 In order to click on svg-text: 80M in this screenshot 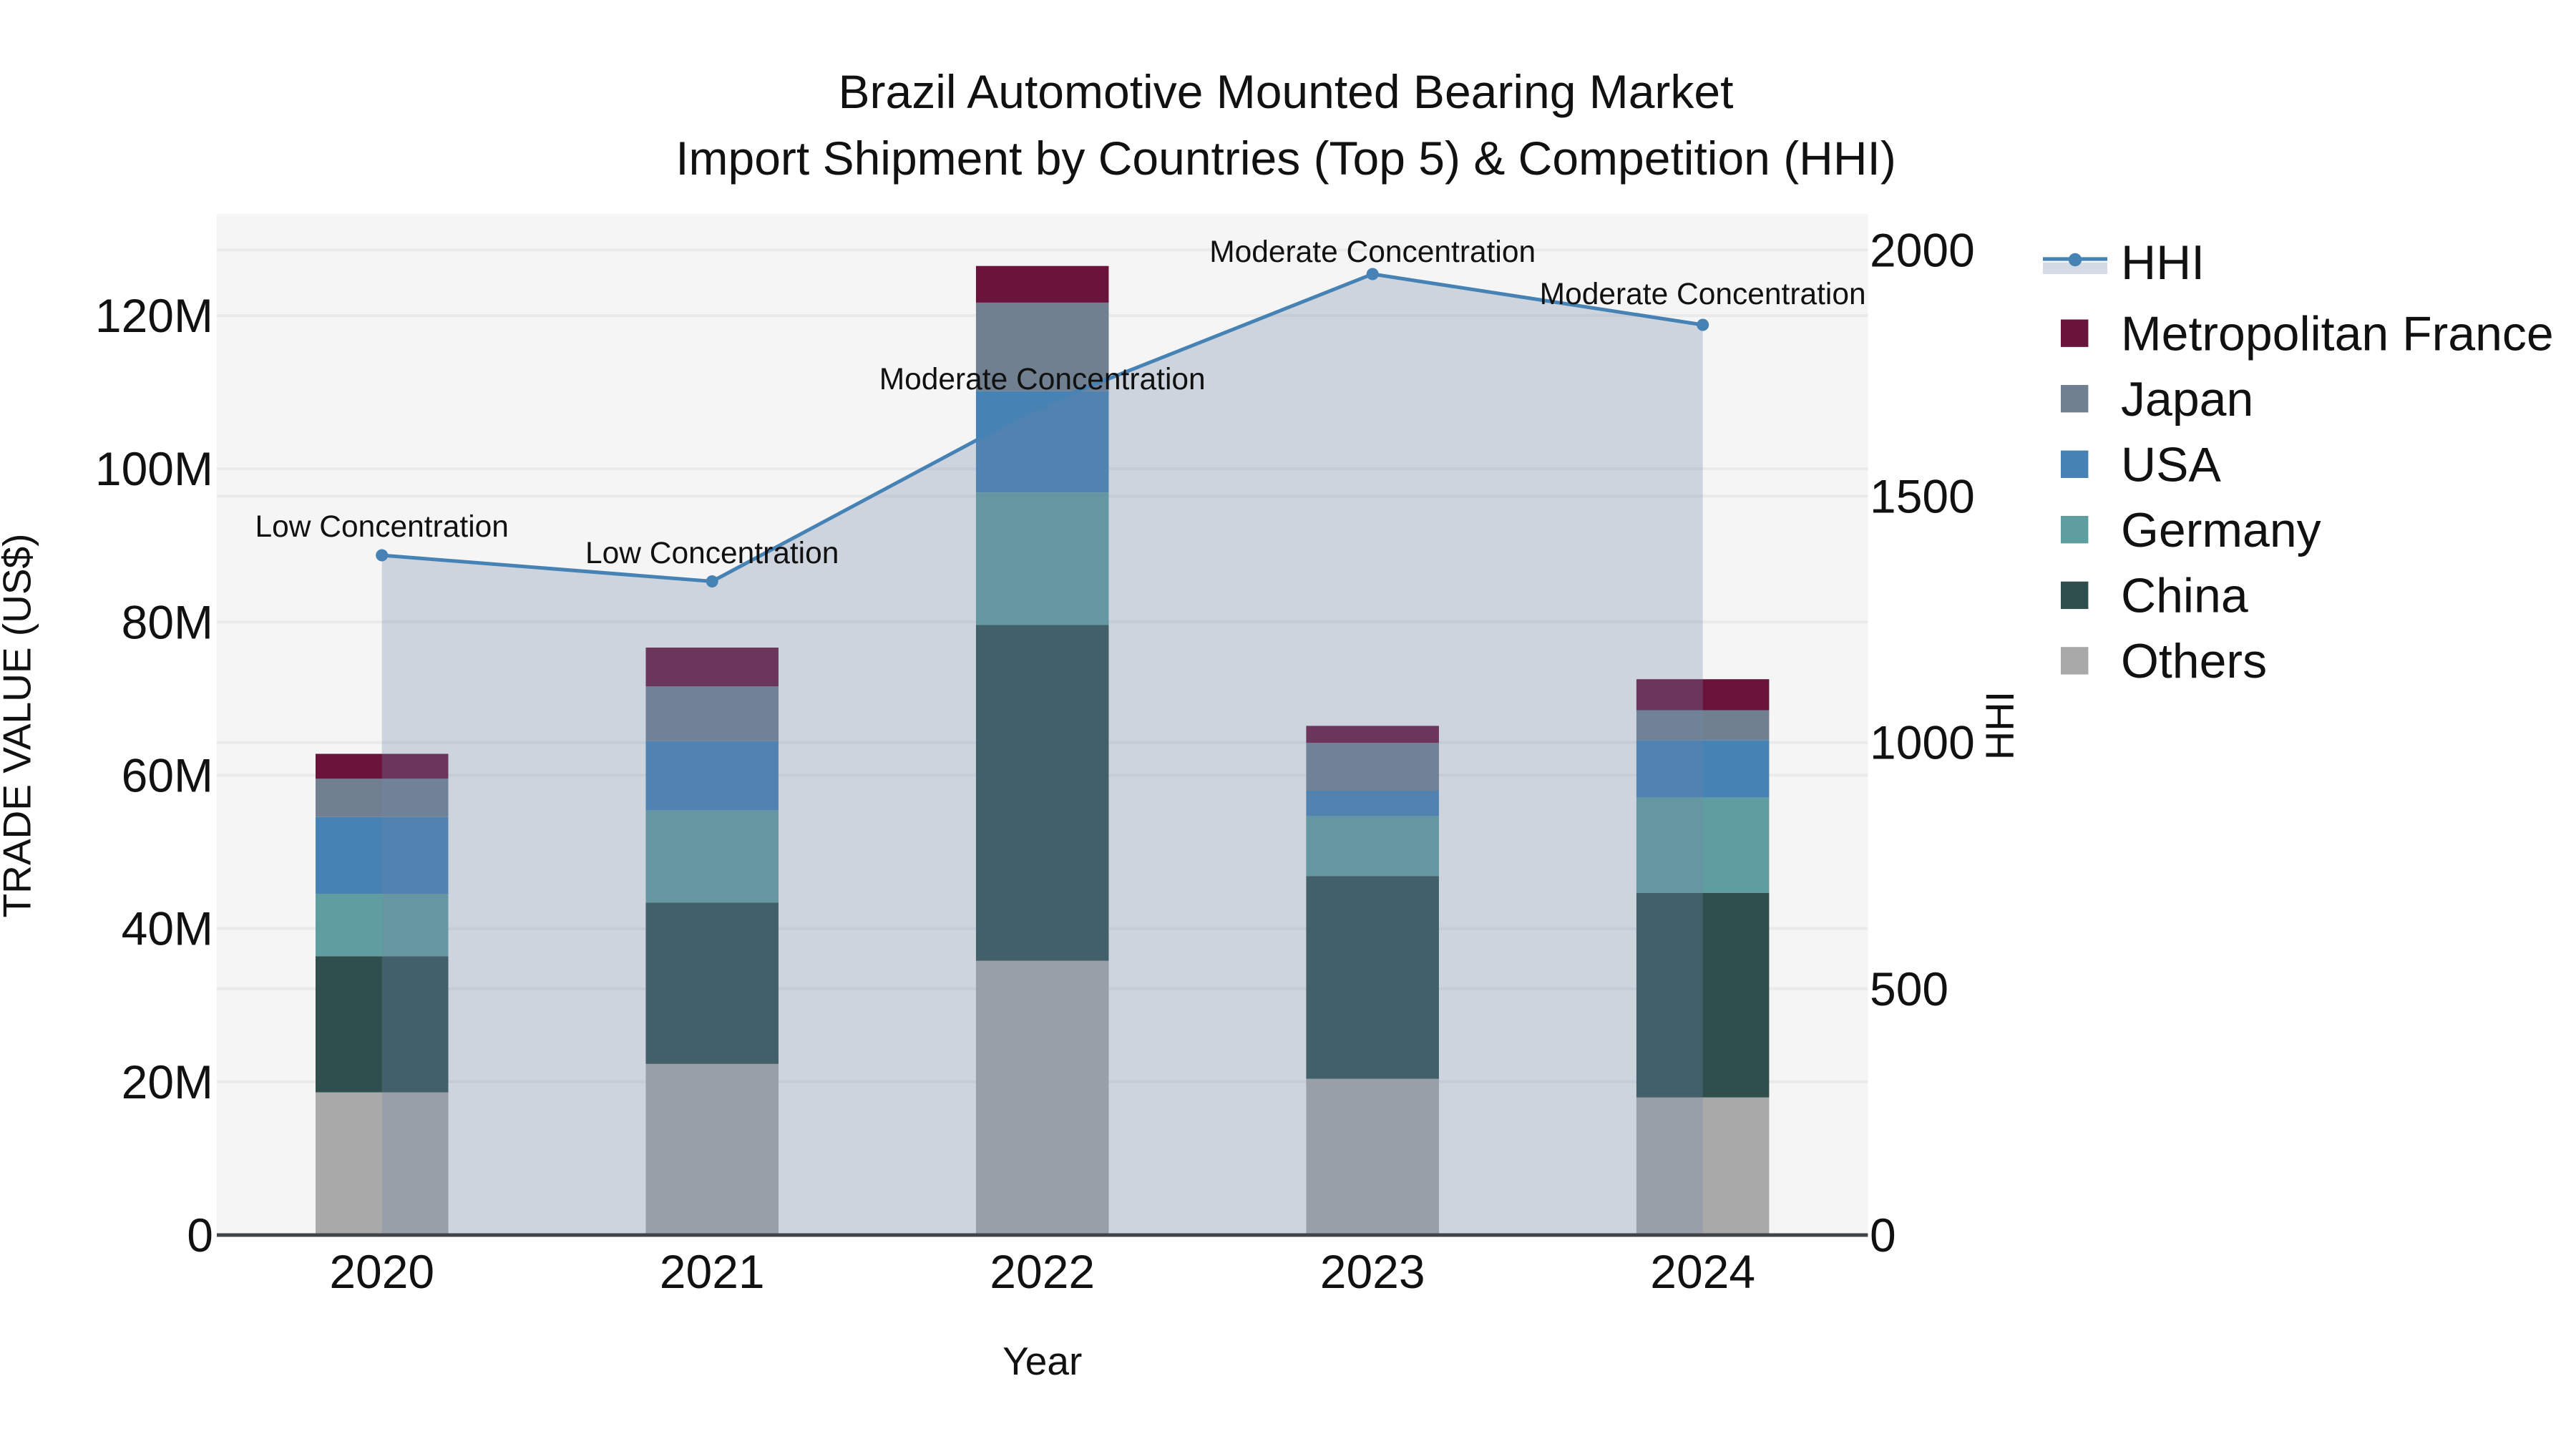, I will do `click(167, 621)`.